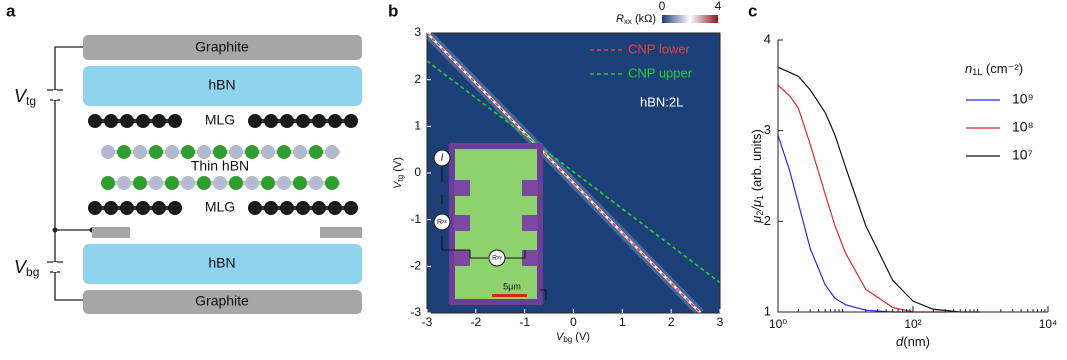 The height and width of the screenshot is (360, 1067). I want to click on panel-label: b, so click(393, 10).